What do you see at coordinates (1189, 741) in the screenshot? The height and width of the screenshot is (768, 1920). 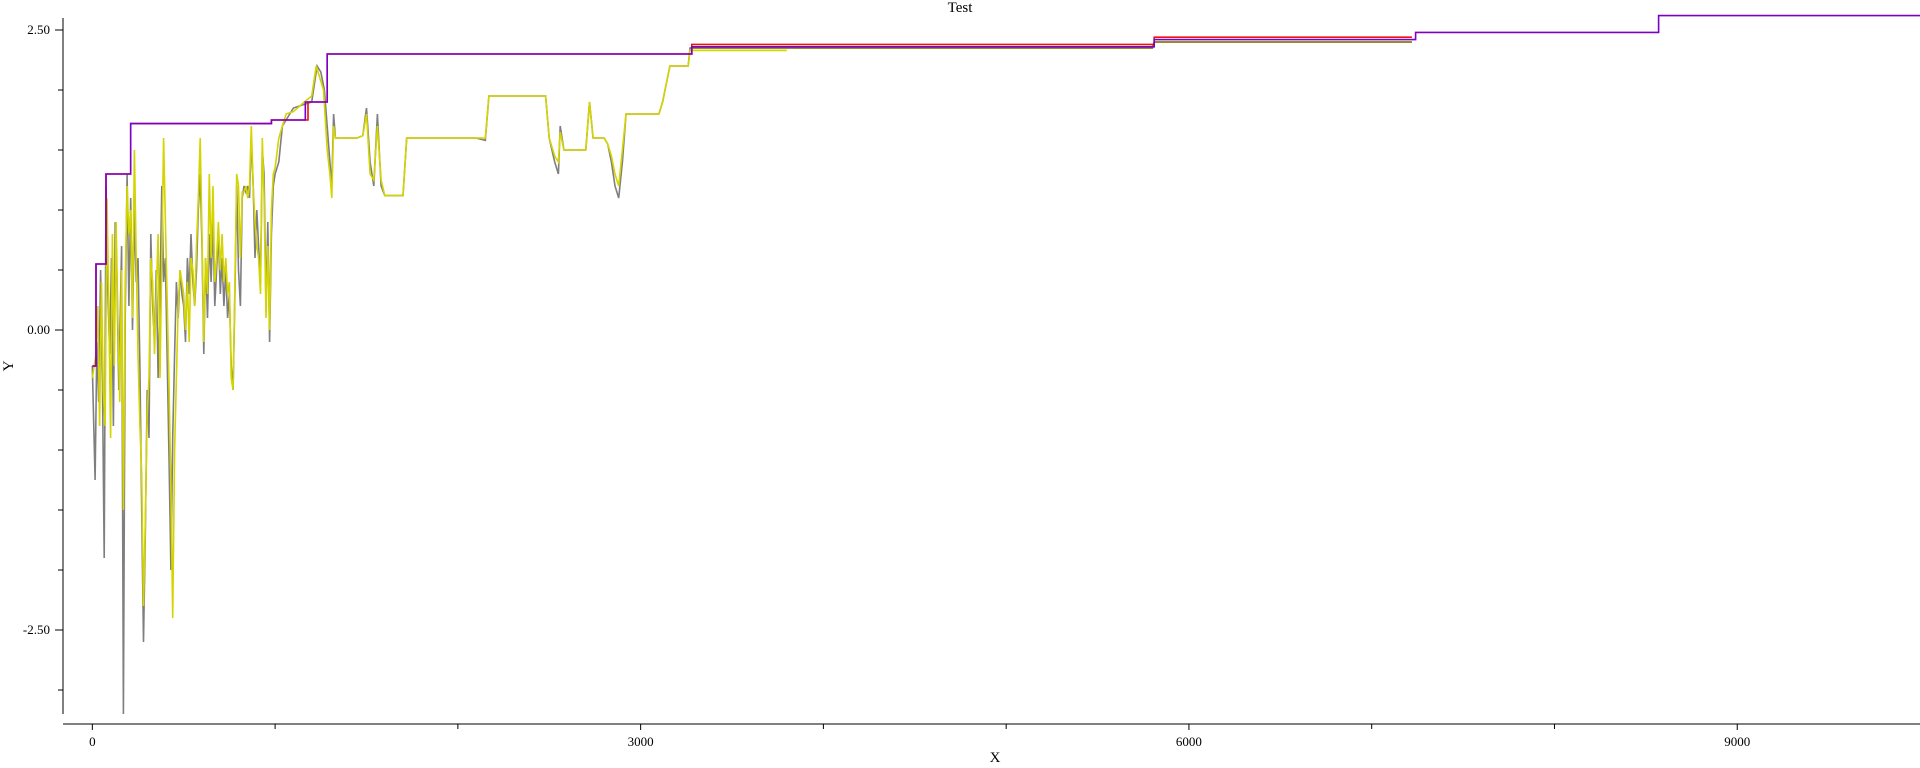 I see `x-tick-label: 6000` at bounding box center [1189, 741].